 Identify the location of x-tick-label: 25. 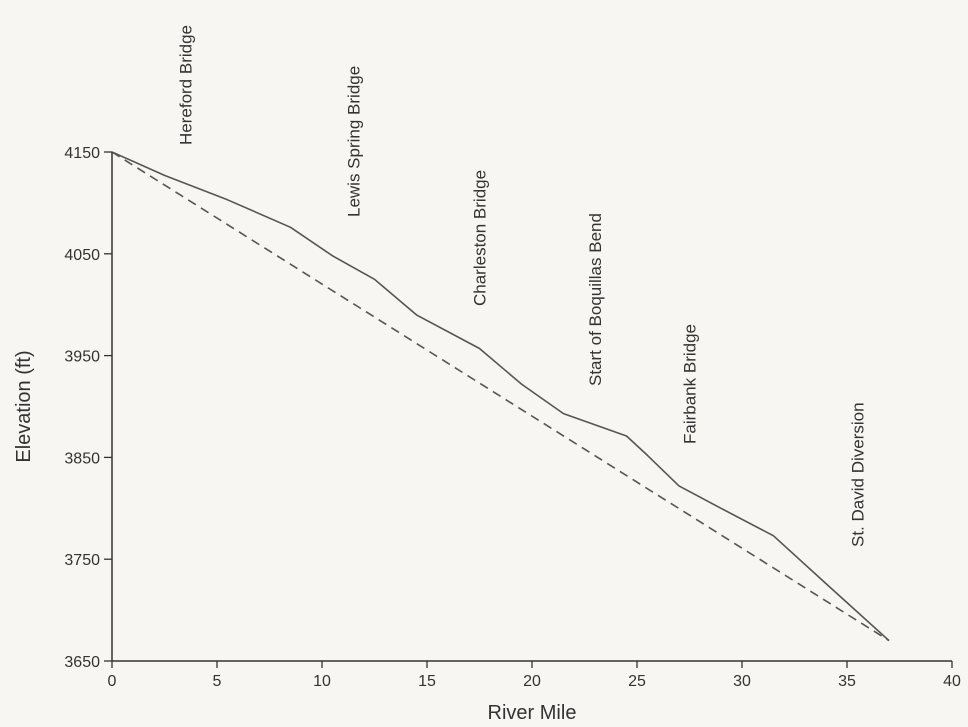
(637, 681).